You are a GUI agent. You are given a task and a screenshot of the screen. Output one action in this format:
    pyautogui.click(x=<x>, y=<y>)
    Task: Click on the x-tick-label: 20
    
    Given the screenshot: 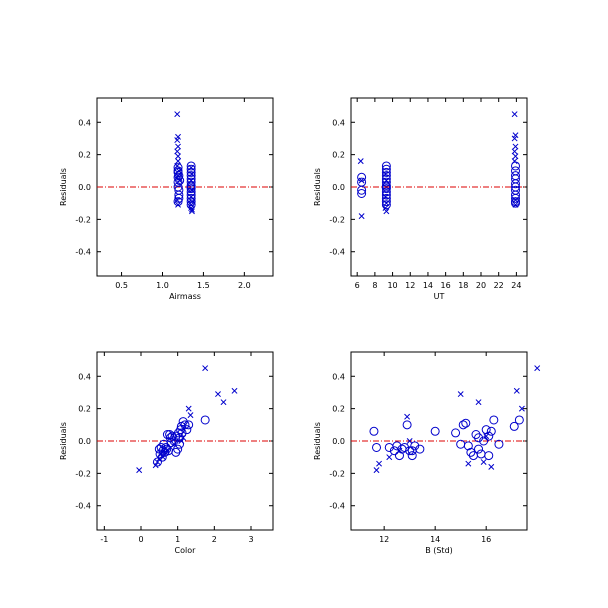 What is the action you would take?
    pyautogui.click(x=481, y=285)
    